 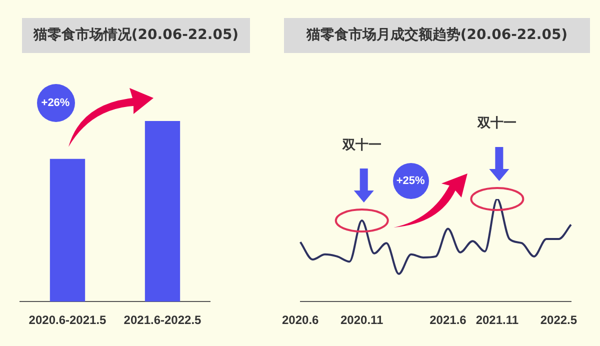 I want to click on x-tick-label: 2022.5, so click(x=559, y=320).